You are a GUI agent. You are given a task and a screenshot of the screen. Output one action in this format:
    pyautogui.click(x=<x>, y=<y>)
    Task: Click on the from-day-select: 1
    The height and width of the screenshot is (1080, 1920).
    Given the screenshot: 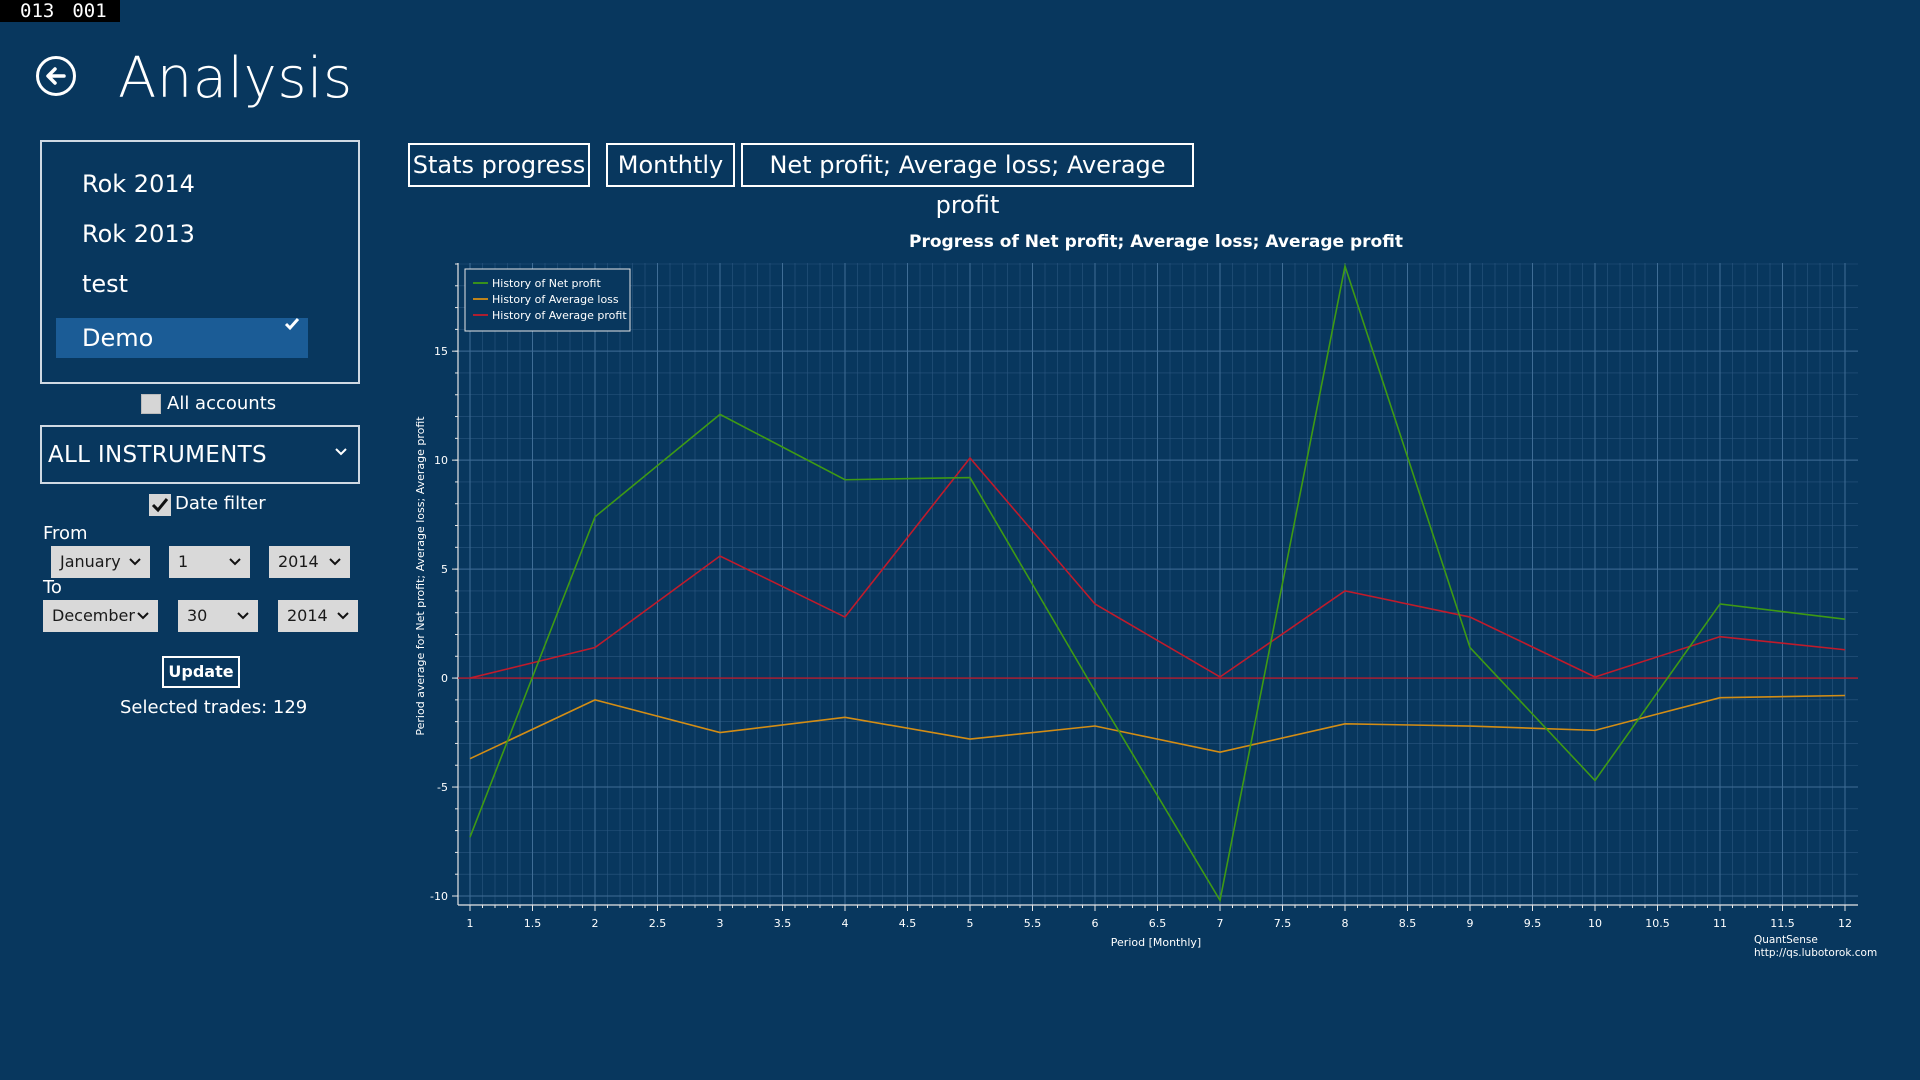 What is the action you would take?
    pyautogui.click(x=209, y=562)
    